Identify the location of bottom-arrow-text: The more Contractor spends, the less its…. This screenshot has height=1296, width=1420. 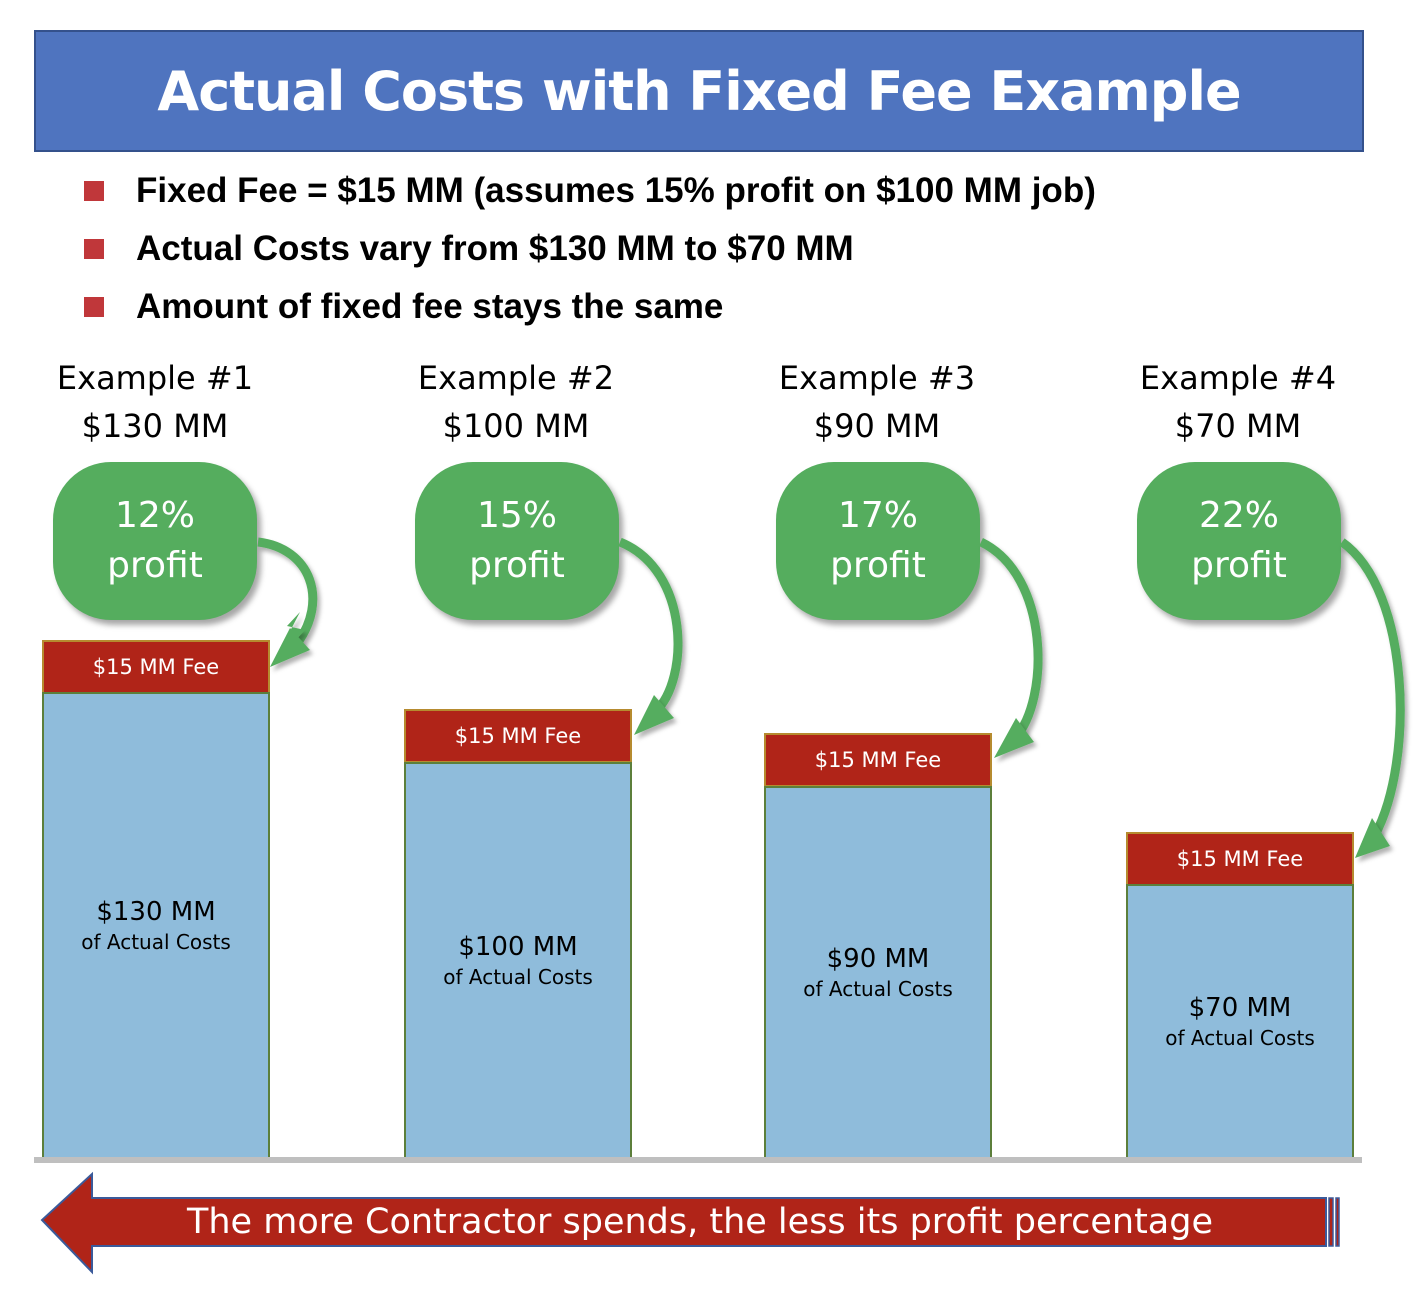
(700, 1222).